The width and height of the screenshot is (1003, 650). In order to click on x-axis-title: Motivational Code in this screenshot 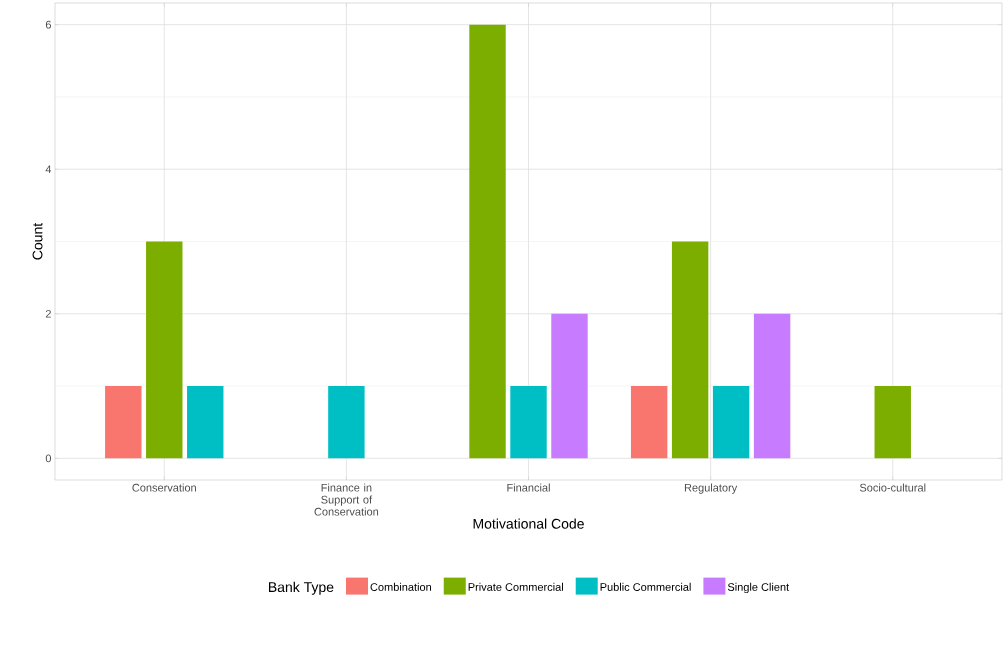, I will do `click(528, 523)`.